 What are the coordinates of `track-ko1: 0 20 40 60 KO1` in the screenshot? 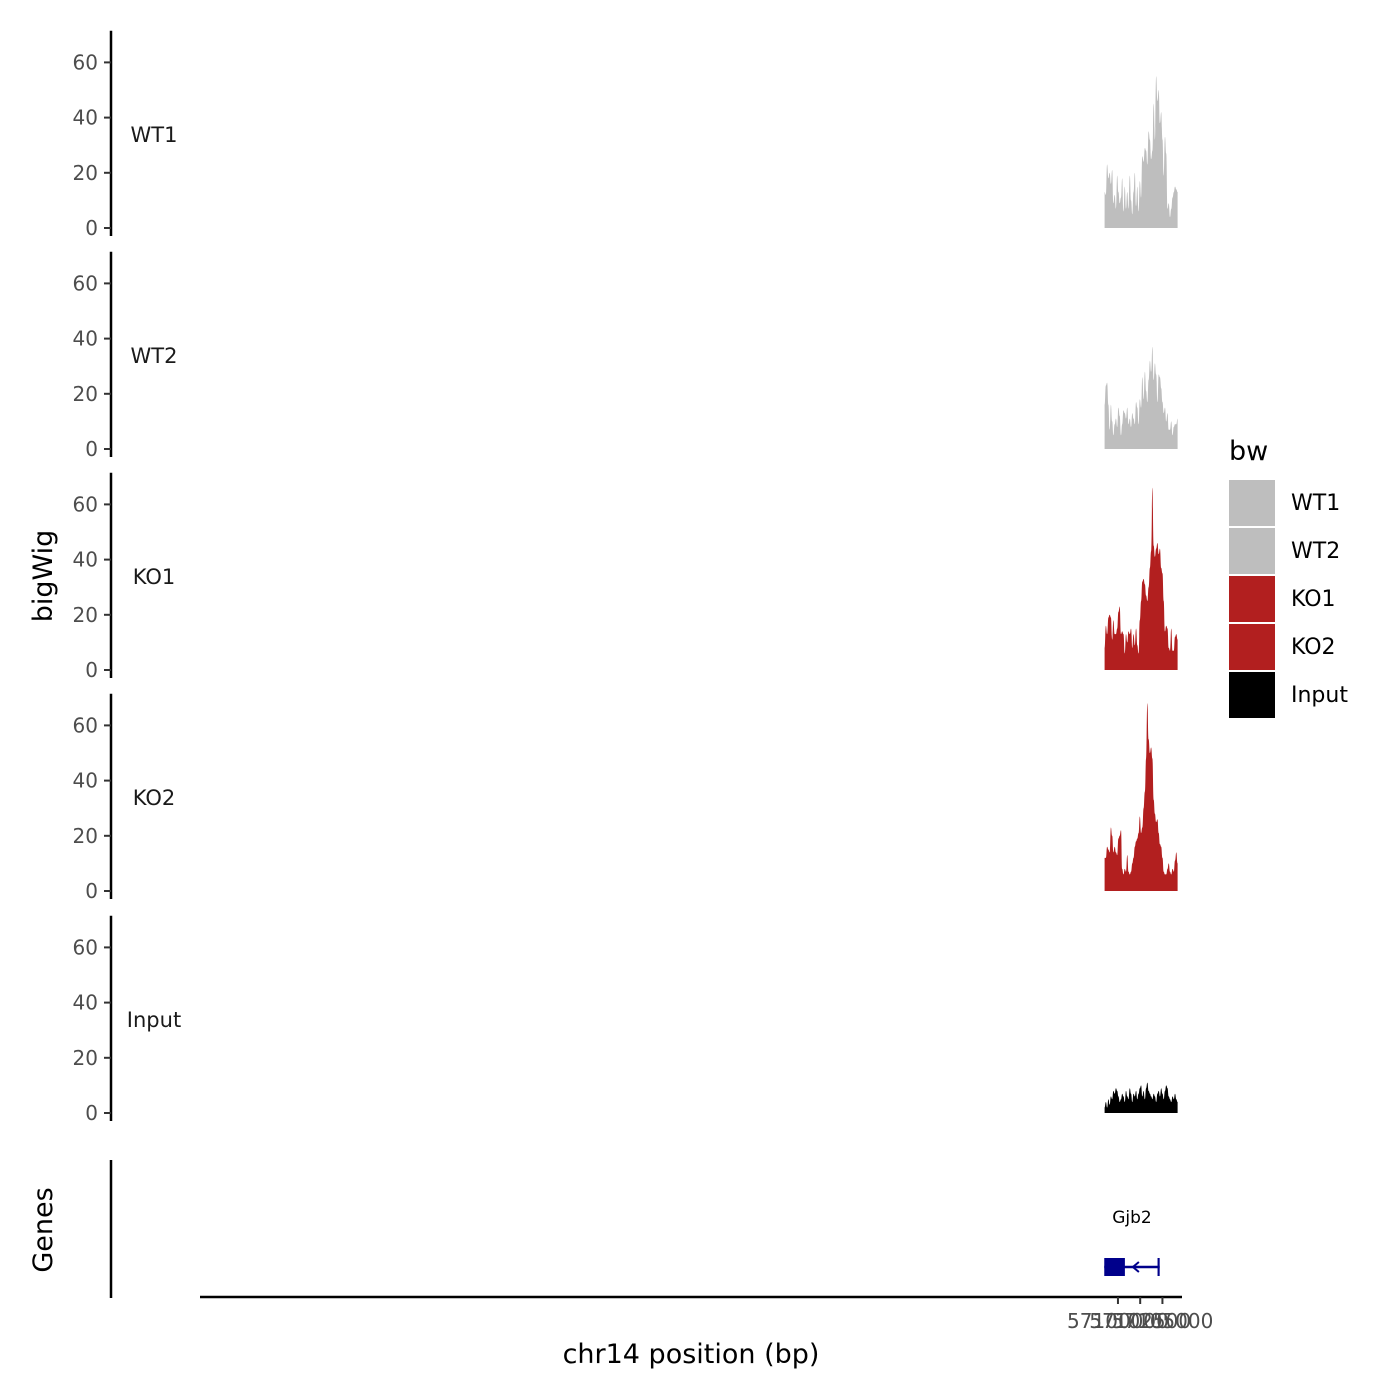 It's located at (625, 577).